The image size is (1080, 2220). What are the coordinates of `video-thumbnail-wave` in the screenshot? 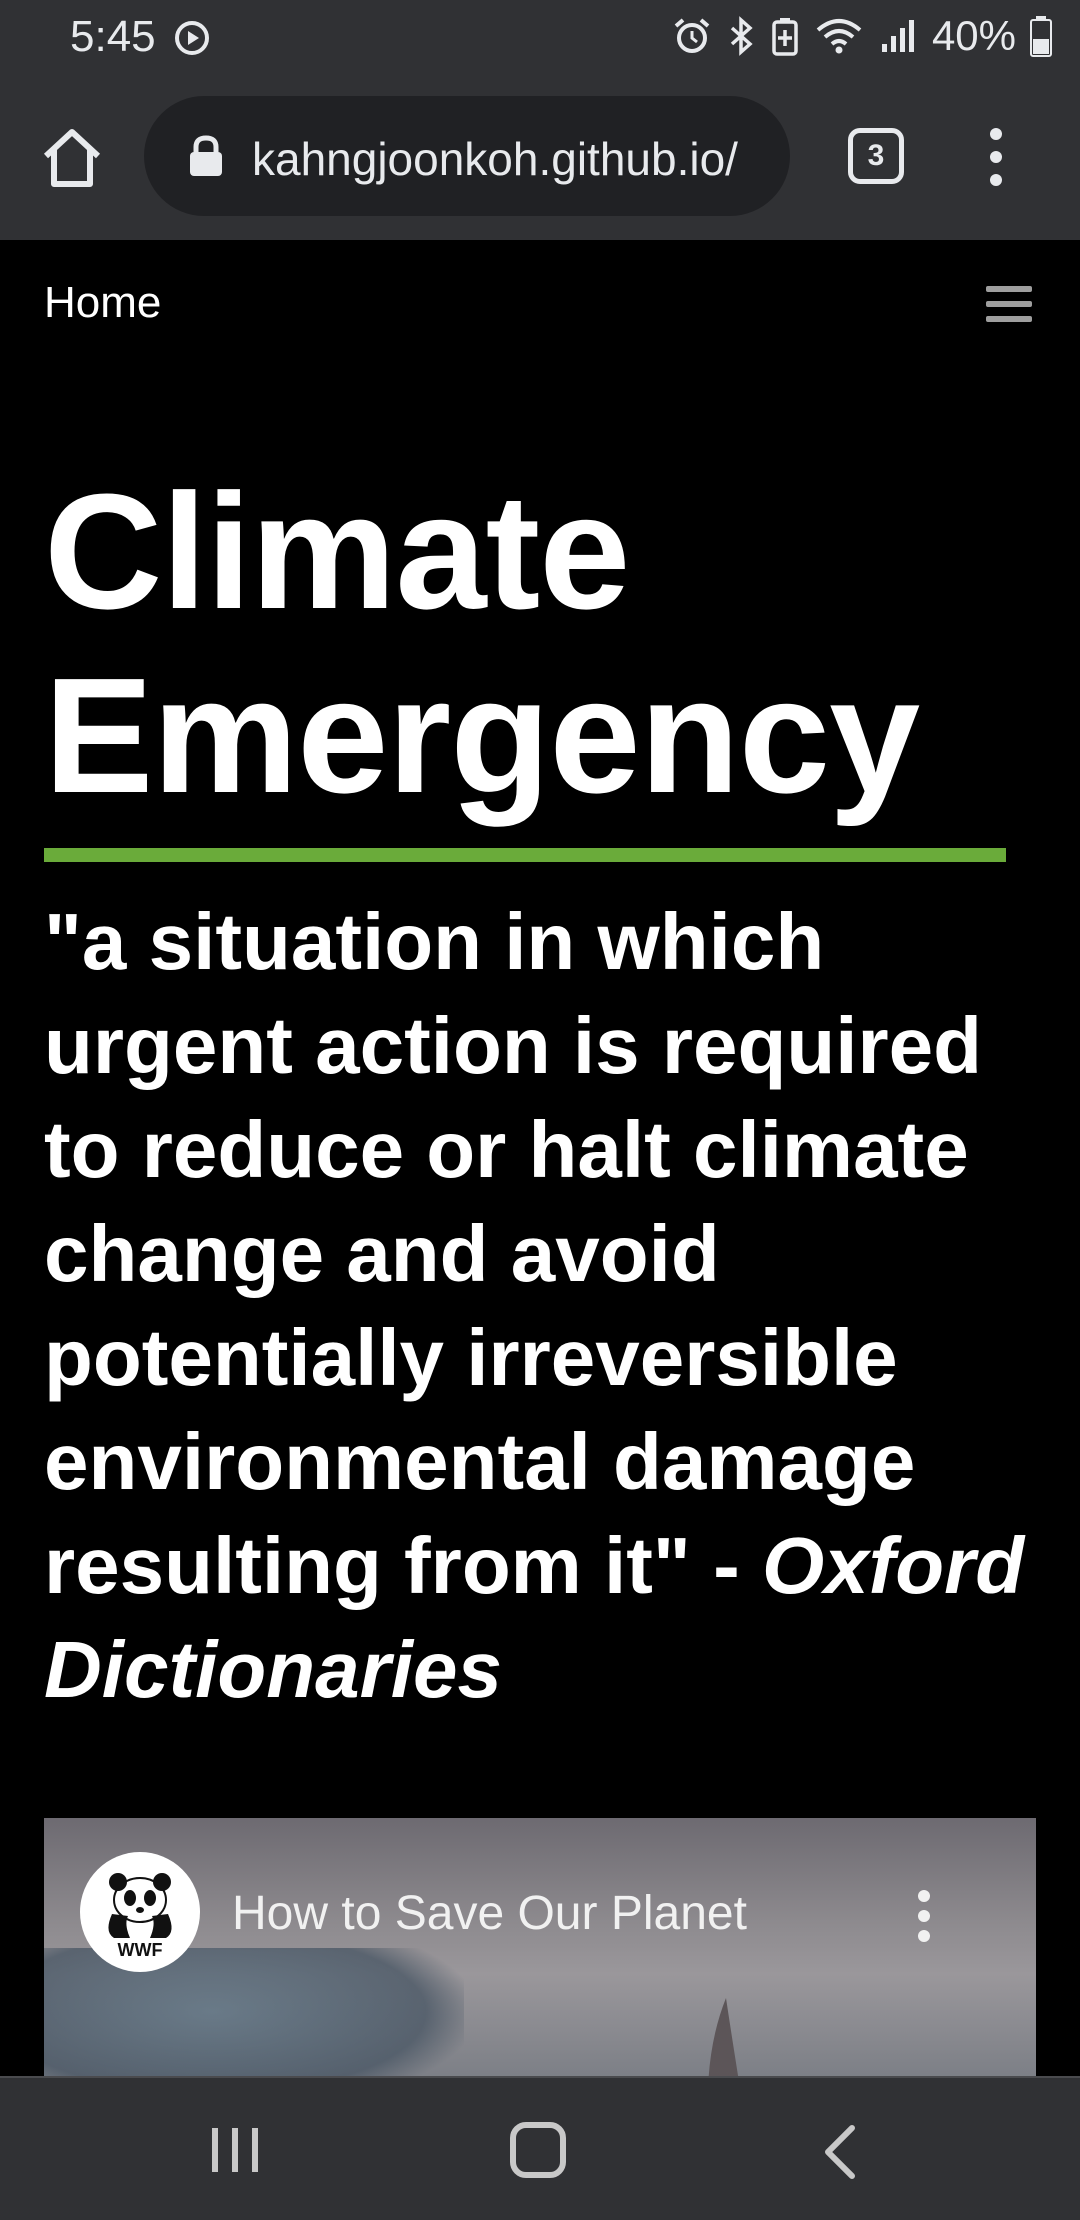 It's located at (254, 2013).